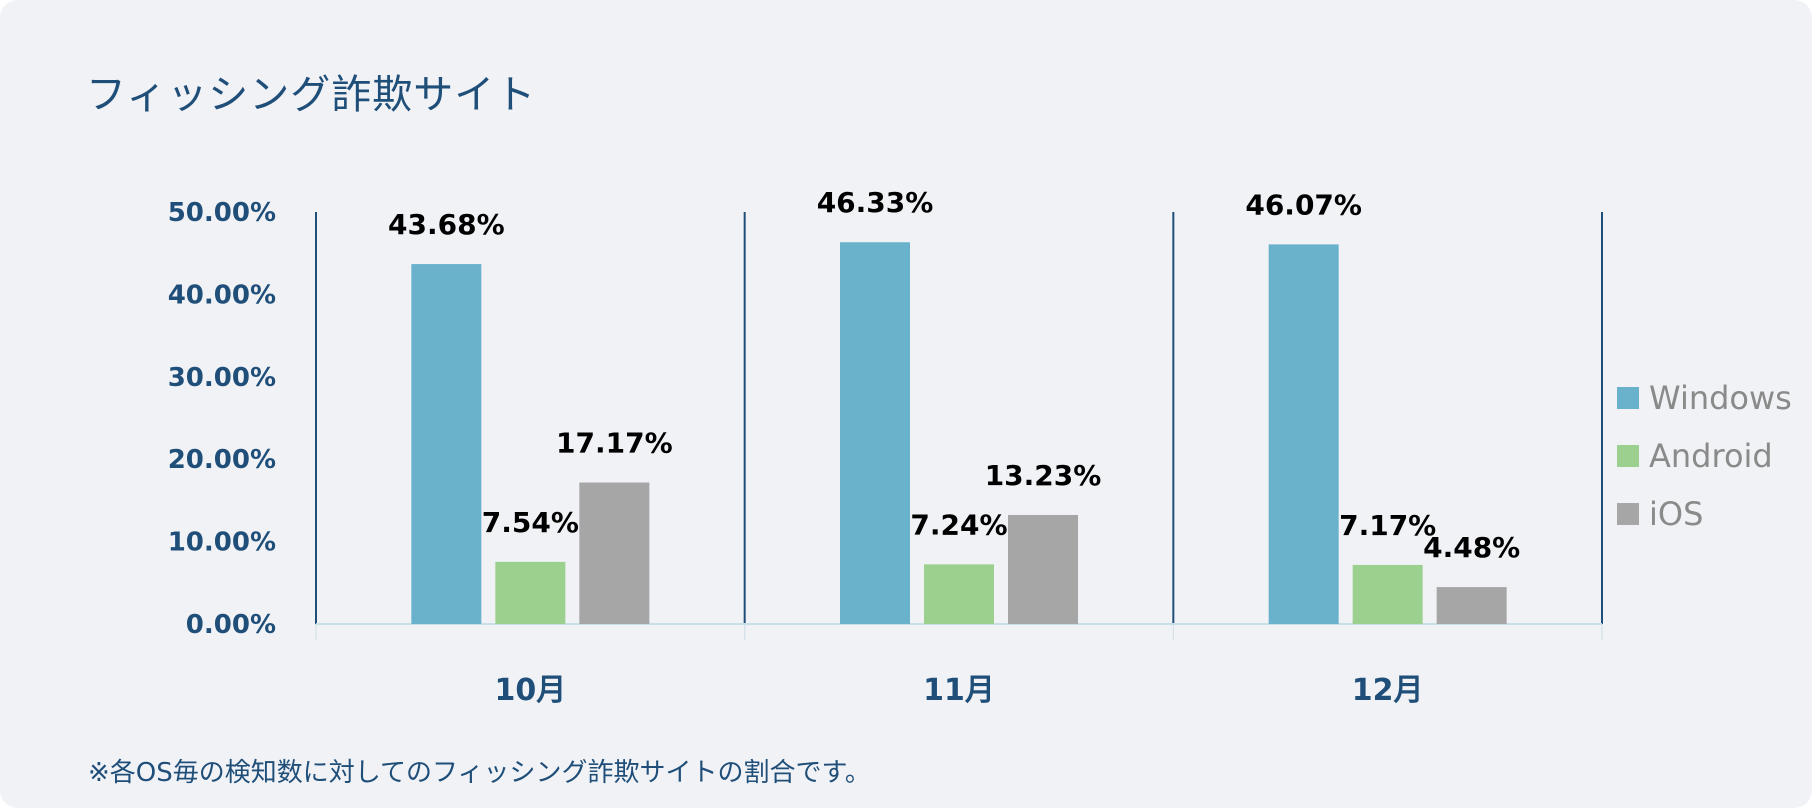 The image size is (1812, 810). What do you see at coordinates (222, 460) in the screenshot?
I see `y-tick-label: 20.00%` at bounding box center [222, 460].